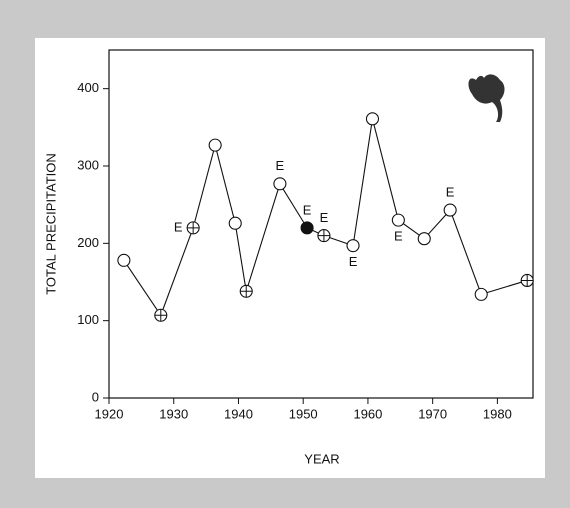 The width and height of the screenshot is (570, 508). What do you see at coordinates (88, 242) in the screenshot?
I see `y-tick-label: 200` at bounding box center [88, 242].